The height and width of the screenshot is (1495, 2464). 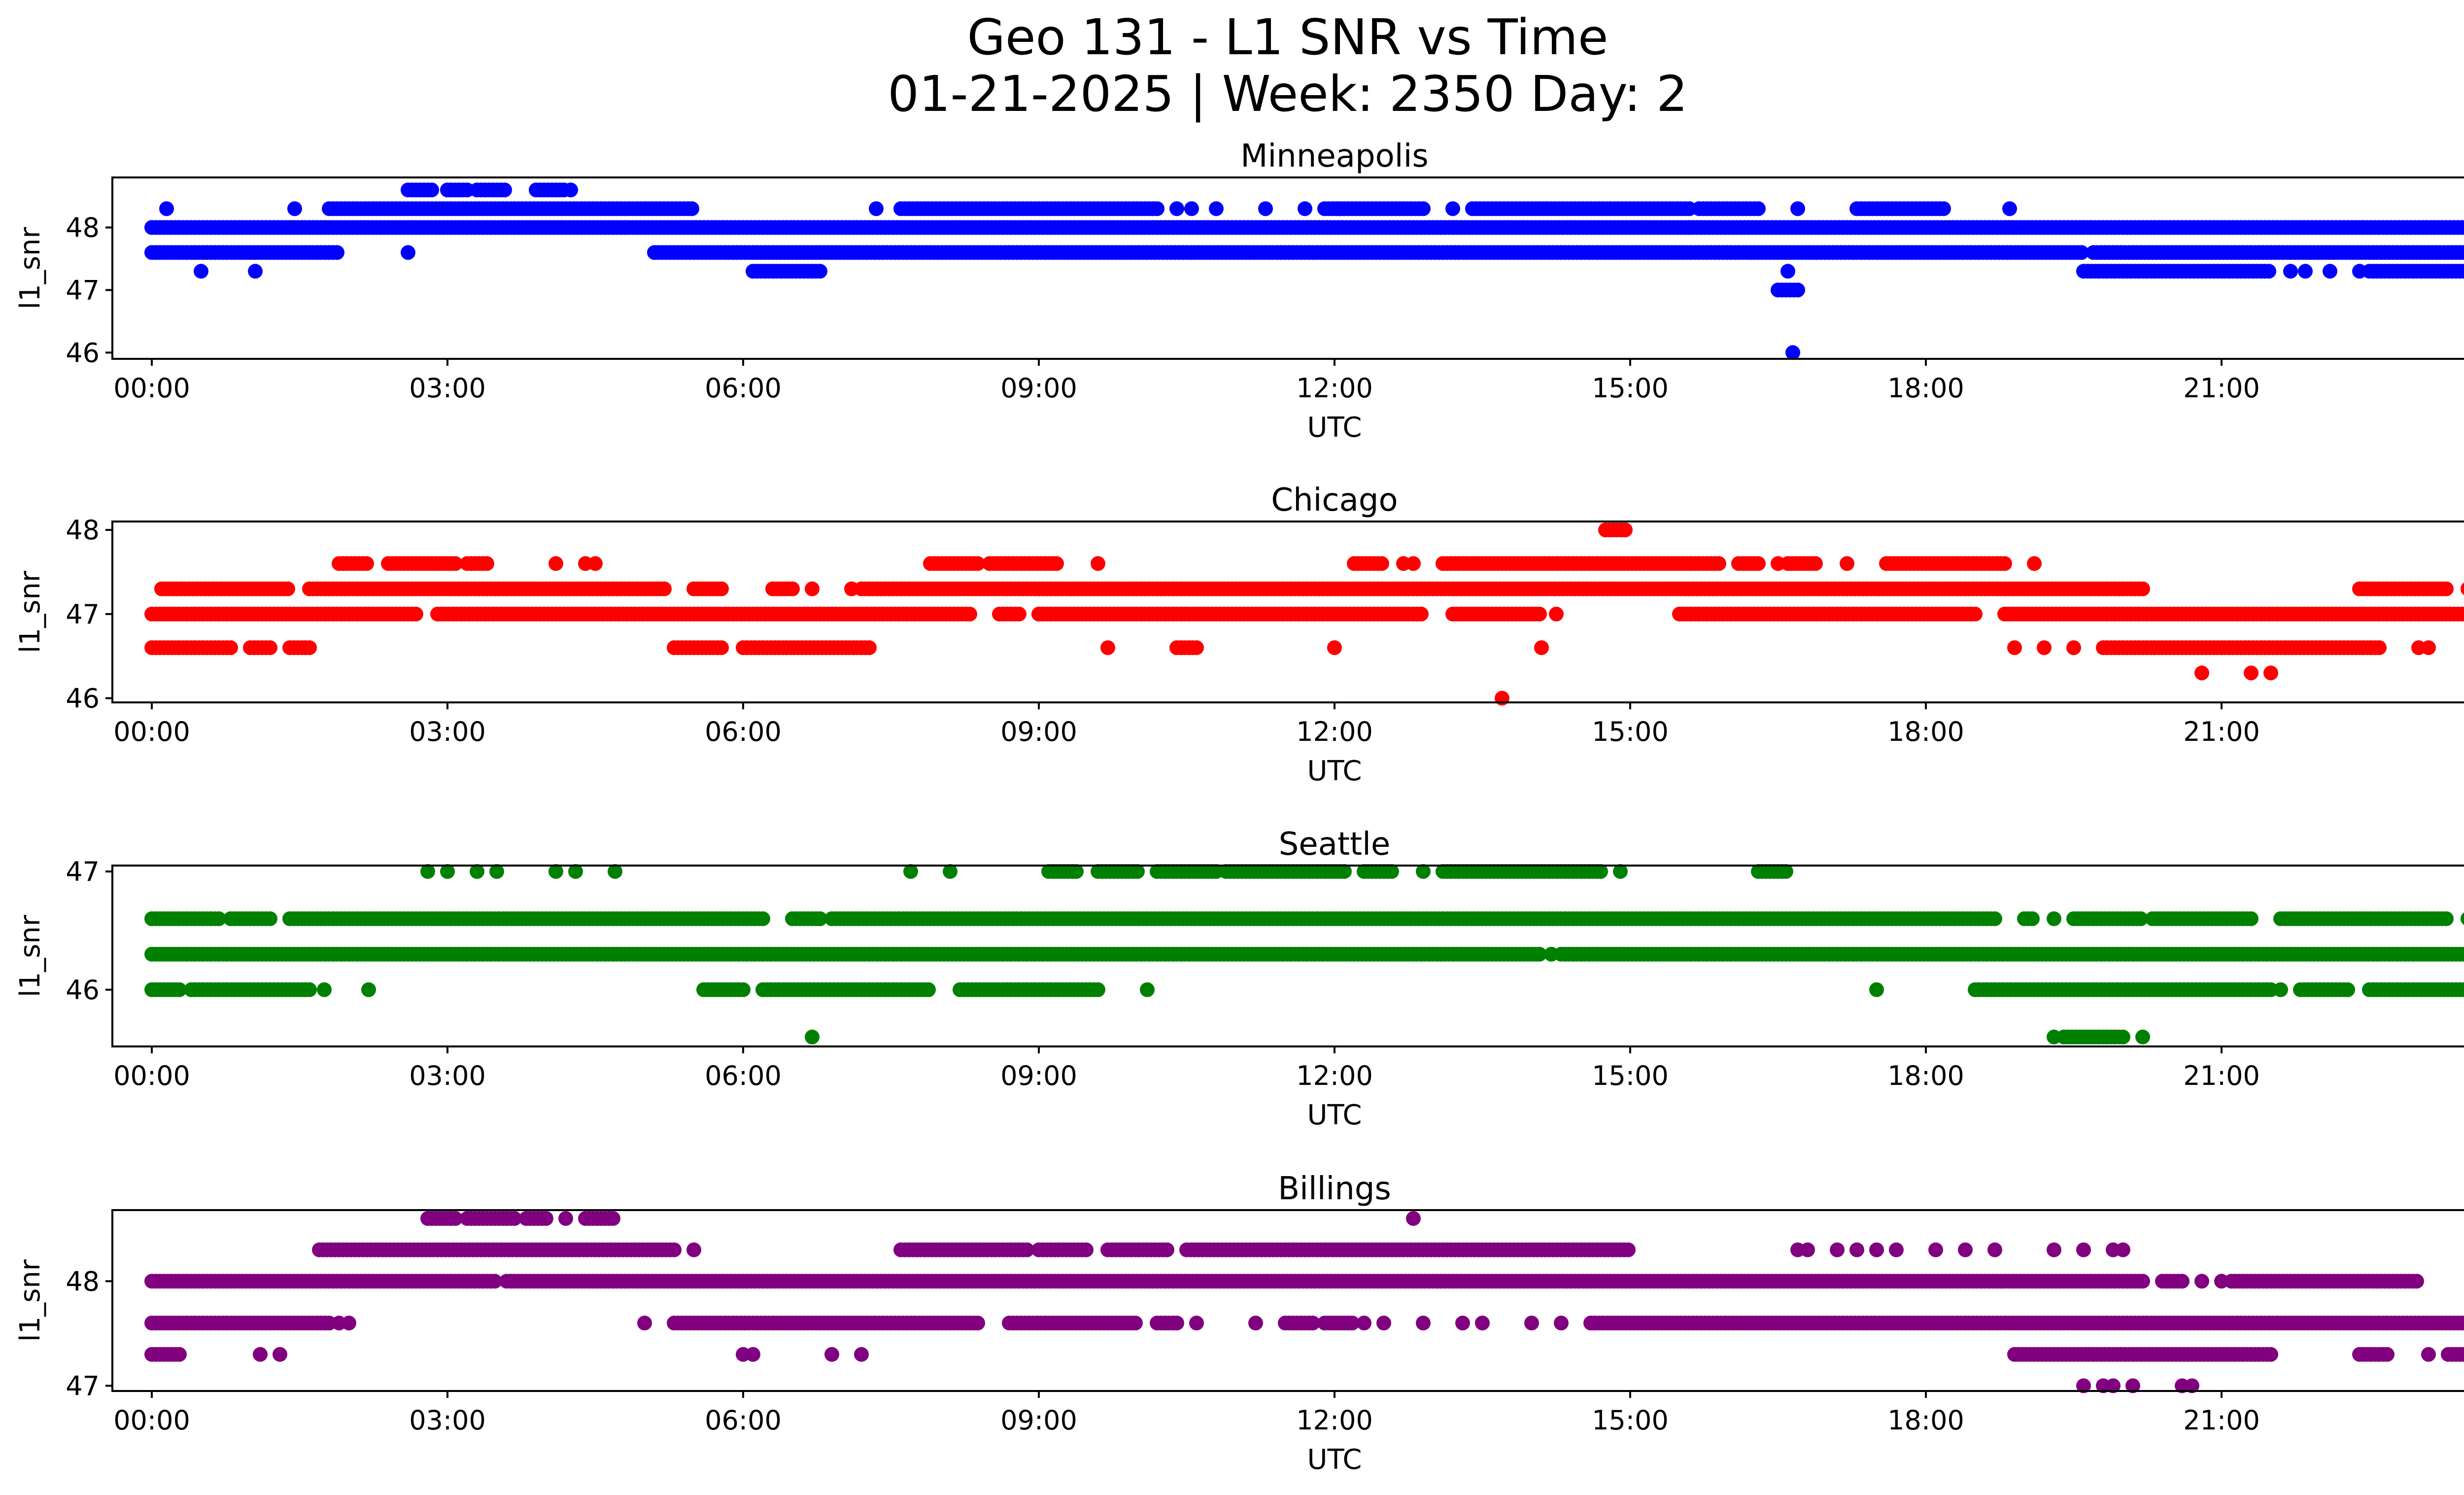 I want to click on figure-title-line2: 01-21-2025 | Week: 2350 Day: 2, so click(x=1287, y=94).